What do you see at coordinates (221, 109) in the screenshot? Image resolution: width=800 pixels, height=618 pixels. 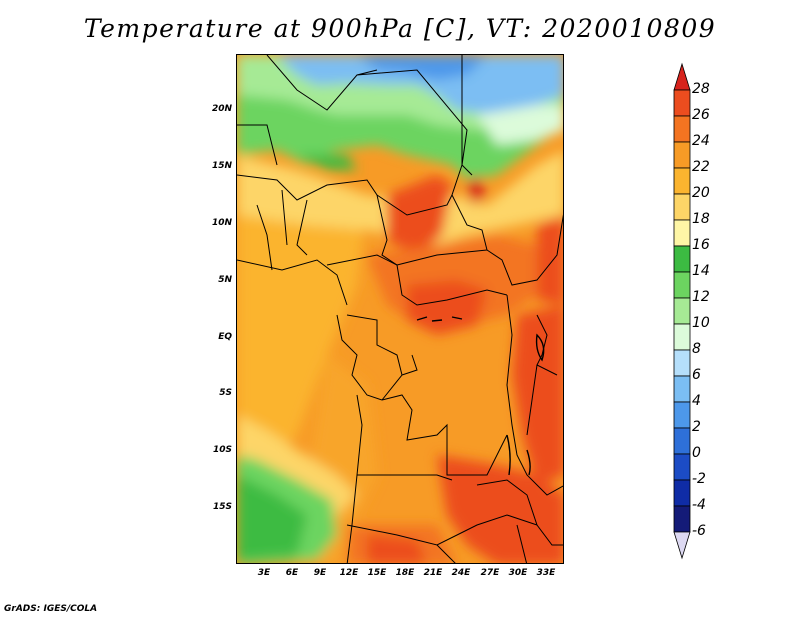 I see `lat-label: 20N` at bounding box center [221, 109].